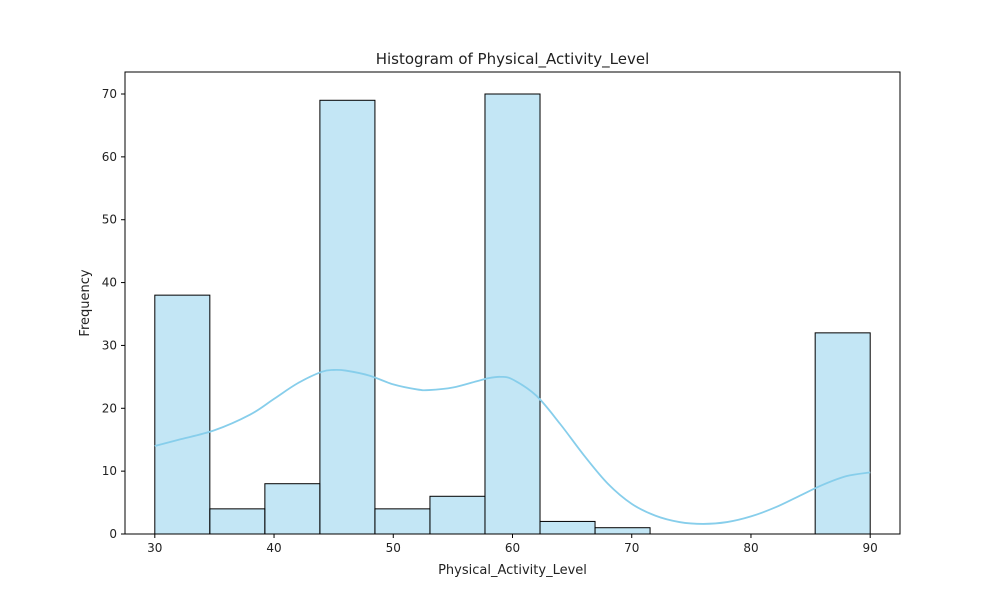 This screenshot has height=600, width=1000. What do you see at coordinates (85, 302) in the screenshot?
I see `y-axis-label: Frequency` at bounding box center [85, 302].